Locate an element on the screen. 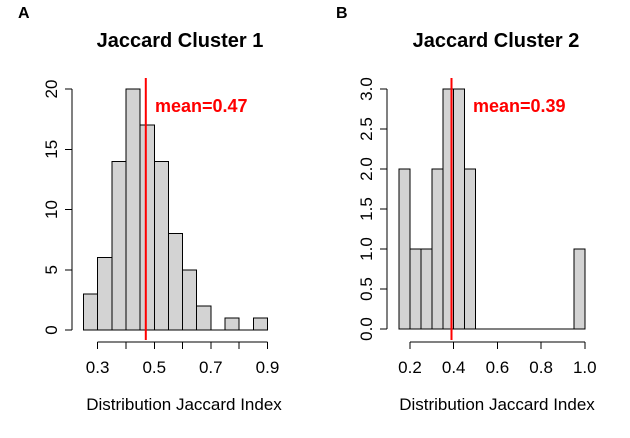 The width and height of the screenshot is (630, 438). x-tick-label: 0.9 is located at coordinates (268, 367).